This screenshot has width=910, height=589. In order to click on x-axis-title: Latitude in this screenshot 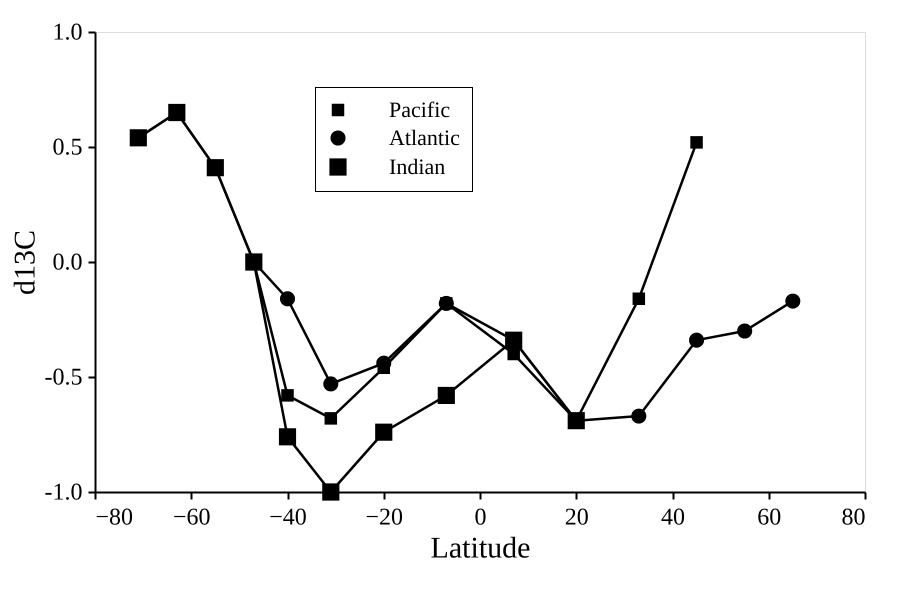, I will do `click(480, 548)`.